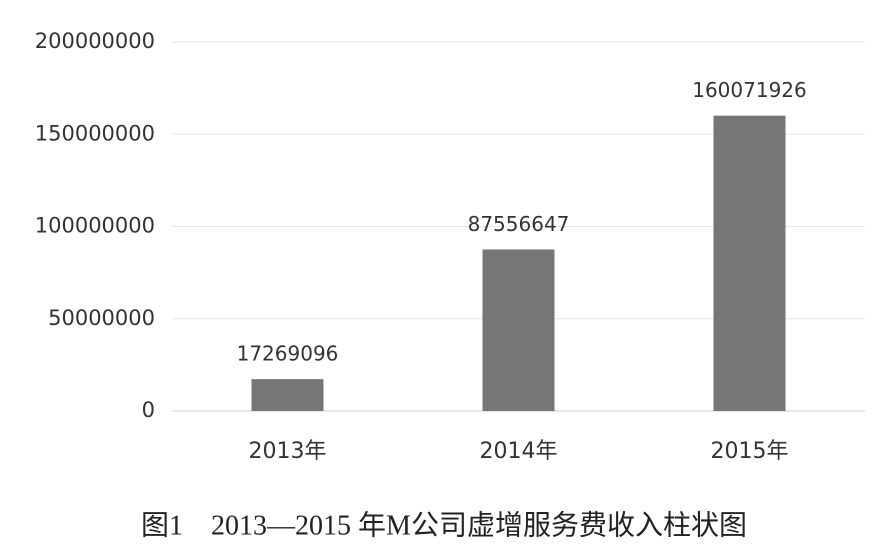 The image size is (889, 556). Describe the element at coordinates (148, 410) in the screenshot. I see `y-tick-label: 0` at that location.